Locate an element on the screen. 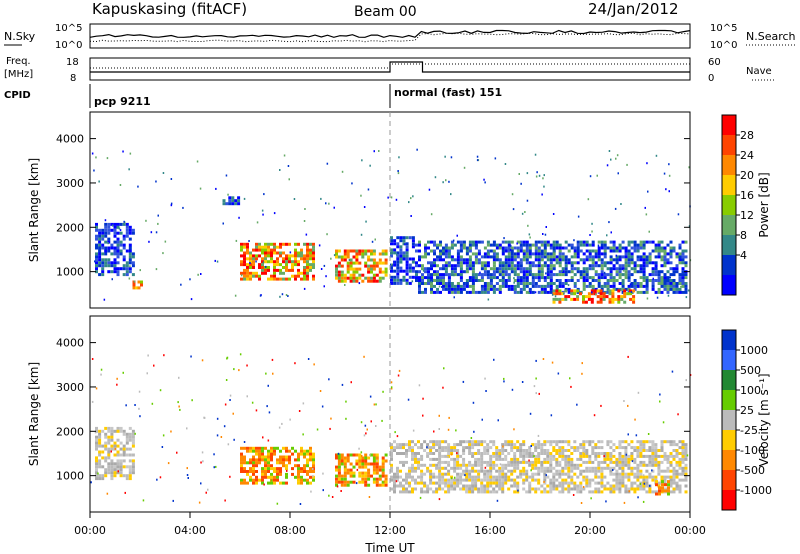 The height and width of the screenshot is (554, 800). colorbar-tick-label: 100 is located at coordinates (750, 390).